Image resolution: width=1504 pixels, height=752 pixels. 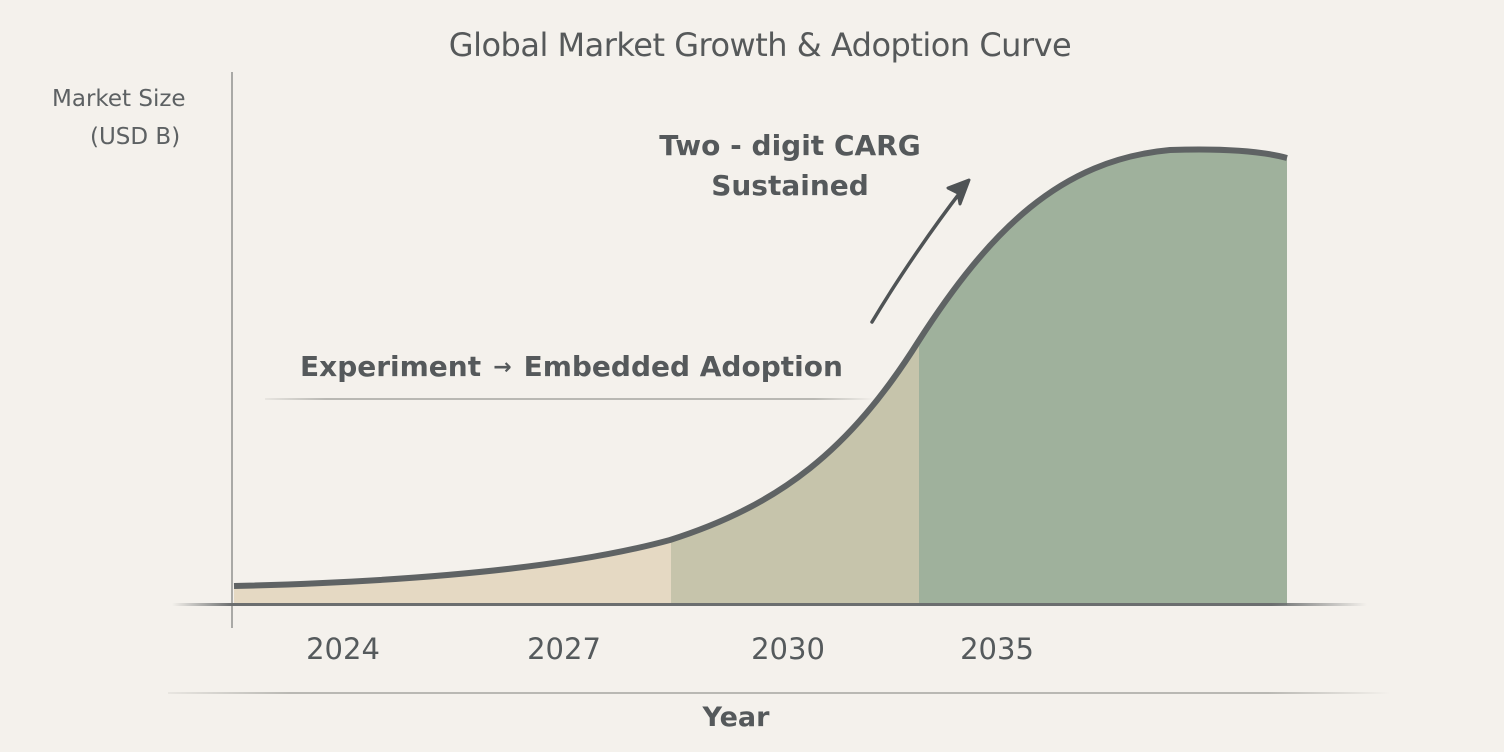 I want to click on x-axis-label: Year, so click(x=736, y=717).